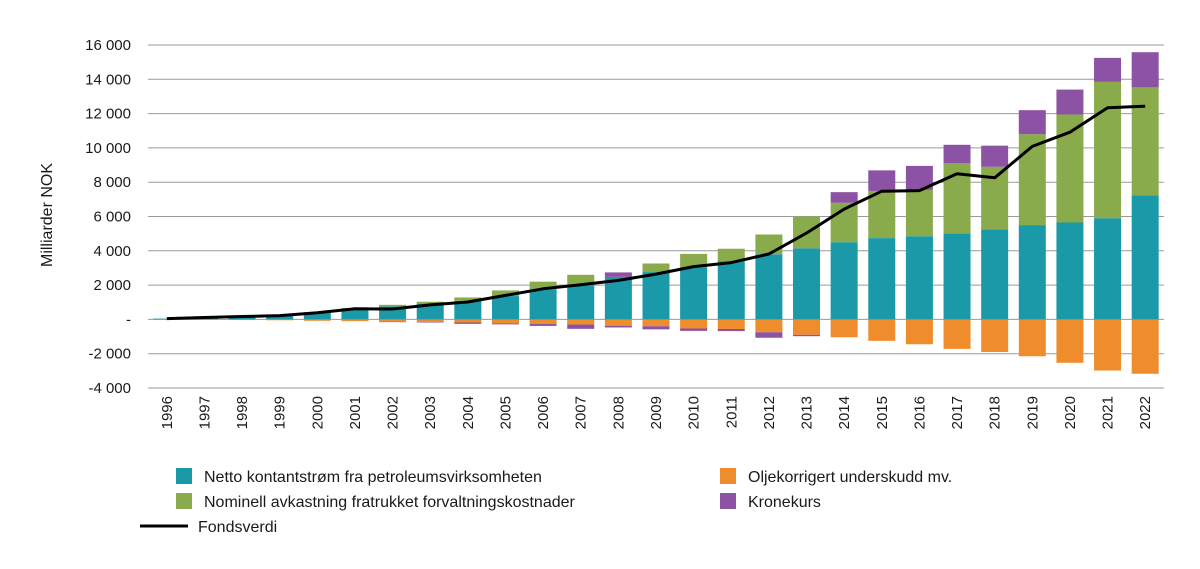  Describe the element at coordinates (995, 412) in the screenshot. I see `x-tick-label: 2018` at that location.